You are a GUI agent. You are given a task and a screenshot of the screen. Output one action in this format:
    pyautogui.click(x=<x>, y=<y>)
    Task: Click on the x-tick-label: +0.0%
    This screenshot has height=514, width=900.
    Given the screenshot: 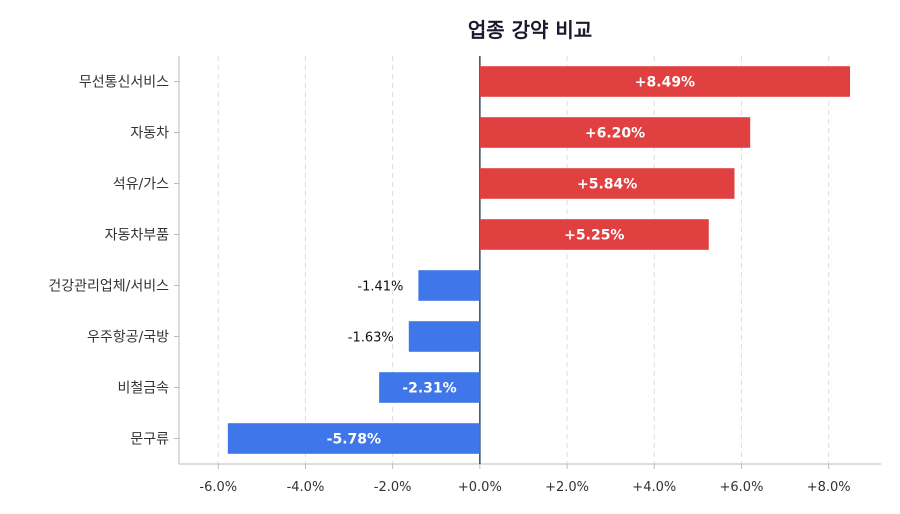 What is the action you would take?
    pyautogui.click(x=480, y=487)
    